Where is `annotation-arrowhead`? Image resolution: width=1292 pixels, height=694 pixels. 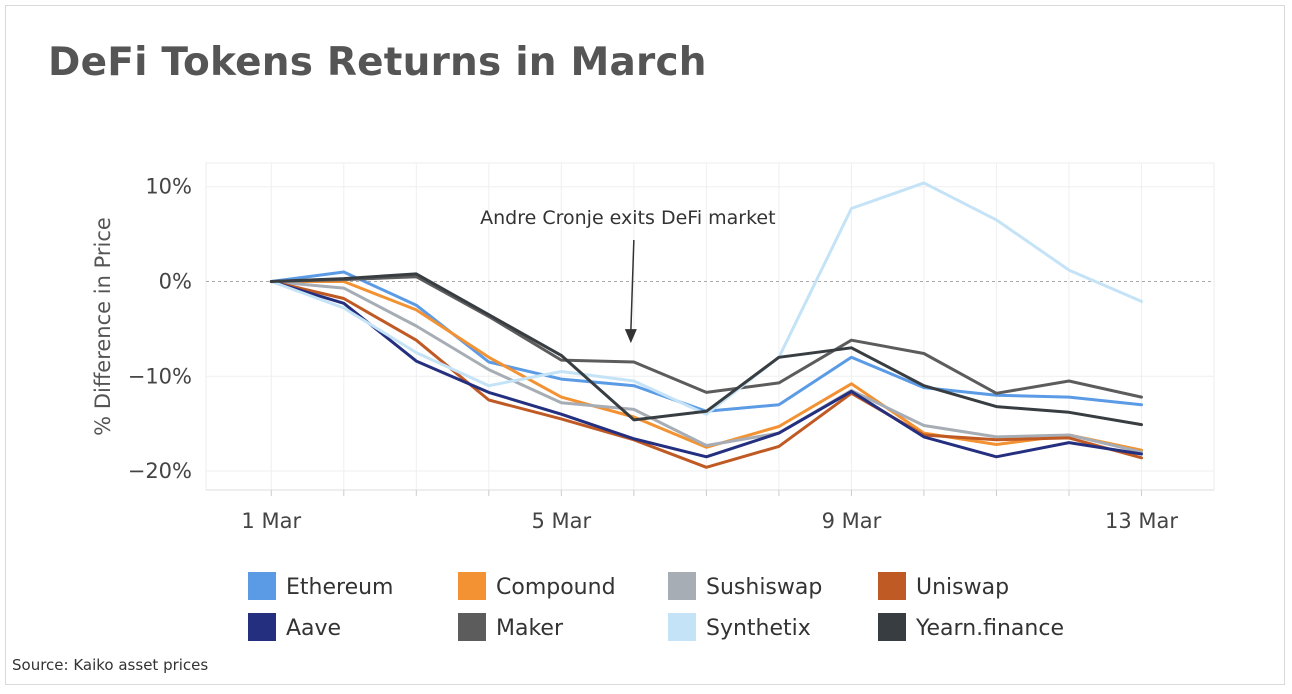 annotation-arrowhead is located at coordinates (630, 336).